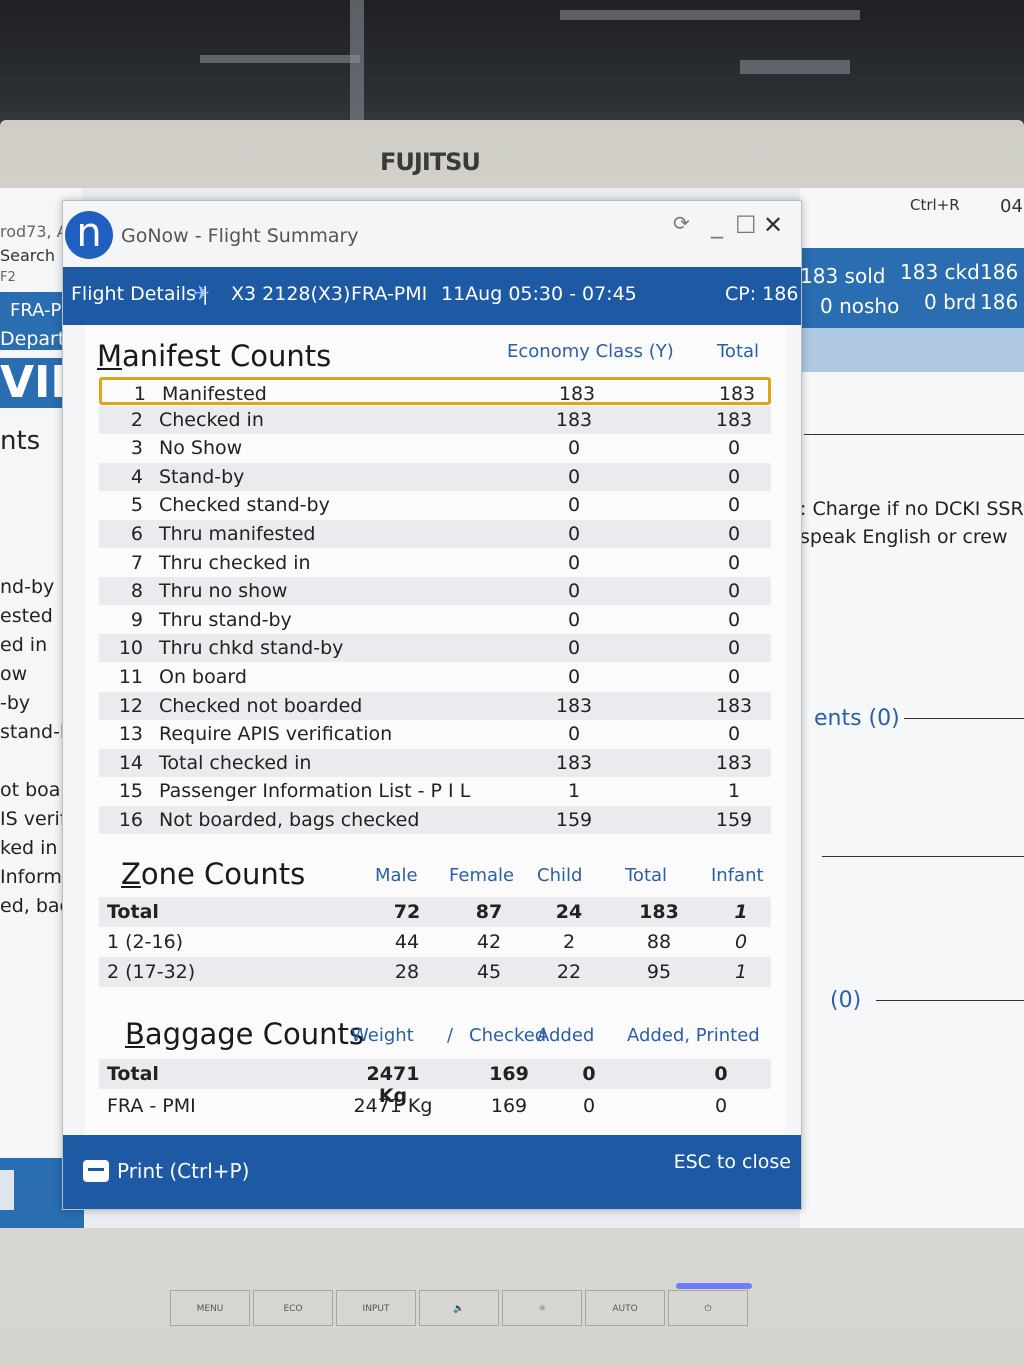 The height and width of the screenshot is (1365, 1024). What do you see at coordinates (261, 705) in the screenshot?
I see `row-label: Checked not boarded` at bounding box center [261, 705].